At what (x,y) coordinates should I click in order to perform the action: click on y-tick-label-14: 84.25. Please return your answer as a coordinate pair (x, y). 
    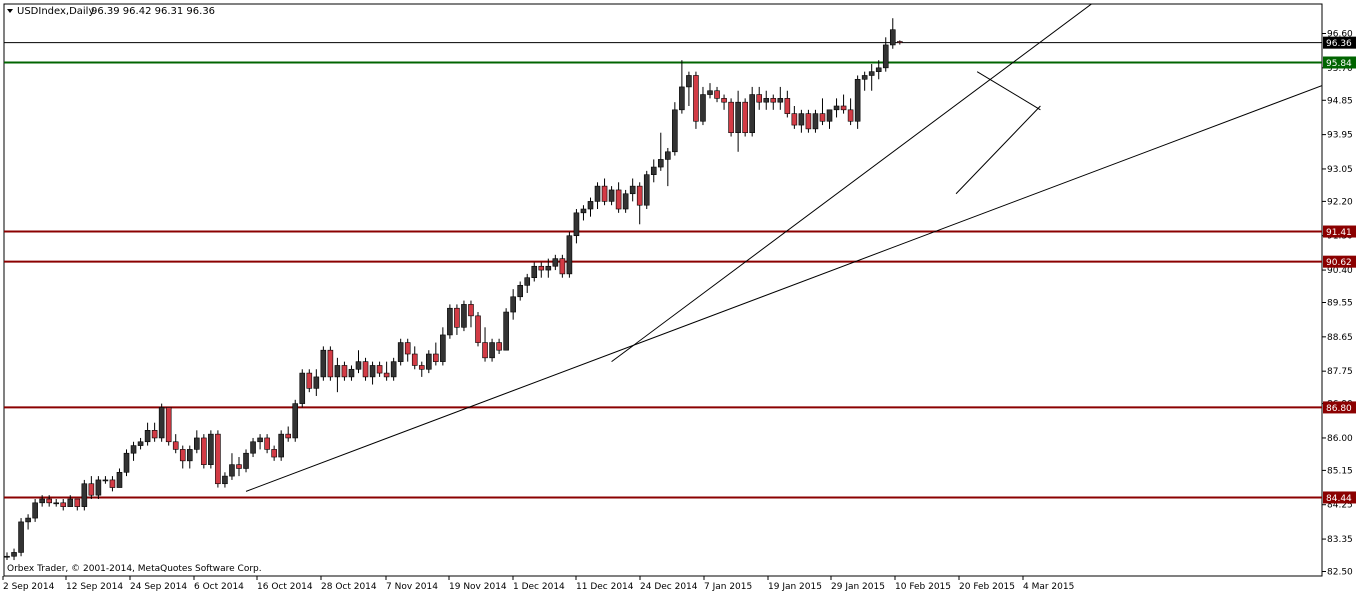
    Looking at the image, I should click on (1340, 506).